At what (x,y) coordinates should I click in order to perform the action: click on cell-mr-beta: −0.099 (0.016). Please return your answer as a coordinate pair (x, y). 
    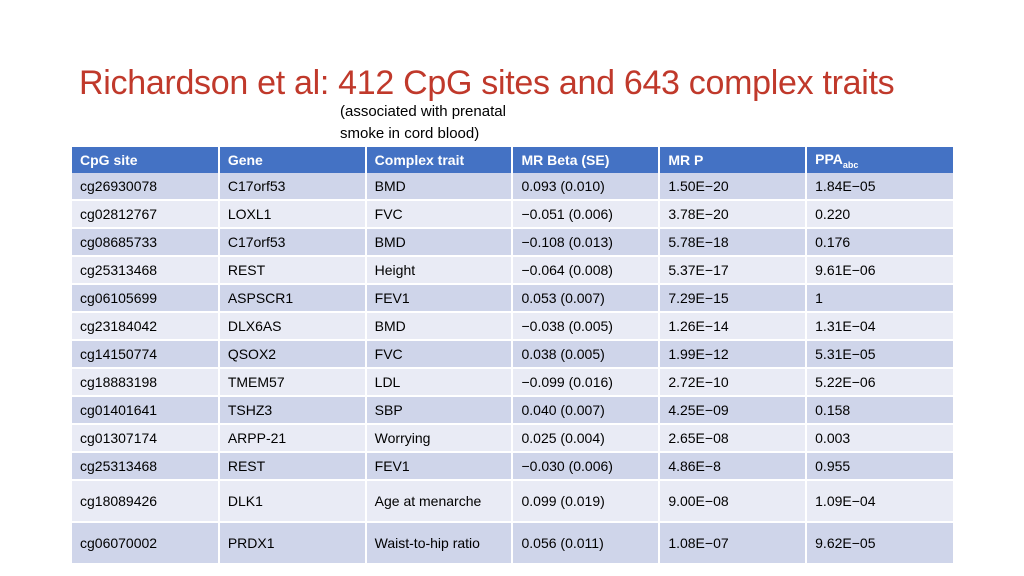
    Looking at the image, I should click on (585, 382).